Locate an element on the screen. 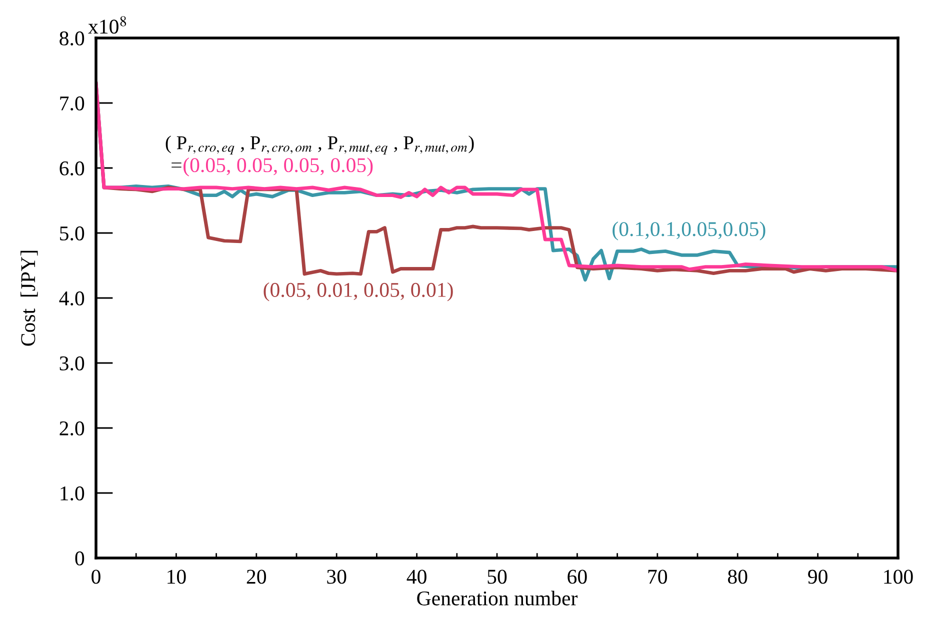 This screenshot has height=621, width=925. x-axis-title: Generation number is located at coordinates (497, 598).